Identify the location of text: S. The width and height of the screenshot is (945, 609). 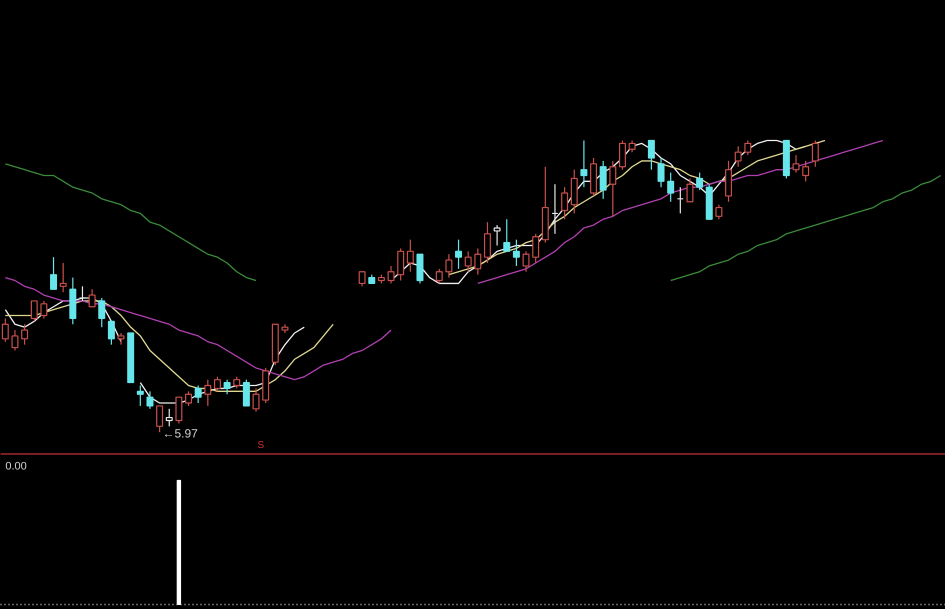
(261, 445).